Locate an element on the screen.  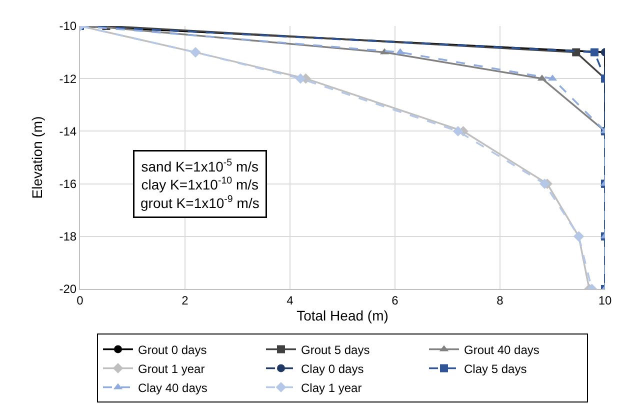
legend-label: Grout 0 days is located at coordinates (172, 349).